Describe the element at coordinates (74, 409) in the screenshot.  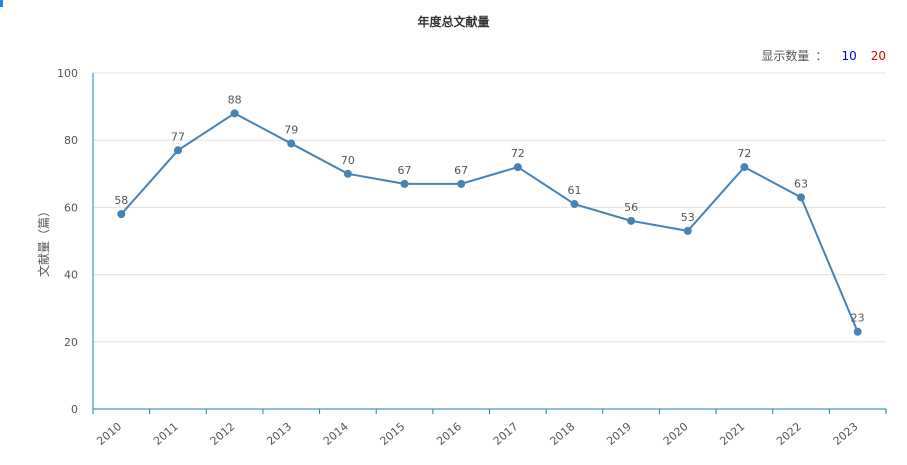
I see `y-tick-label-0: 0` at that location.